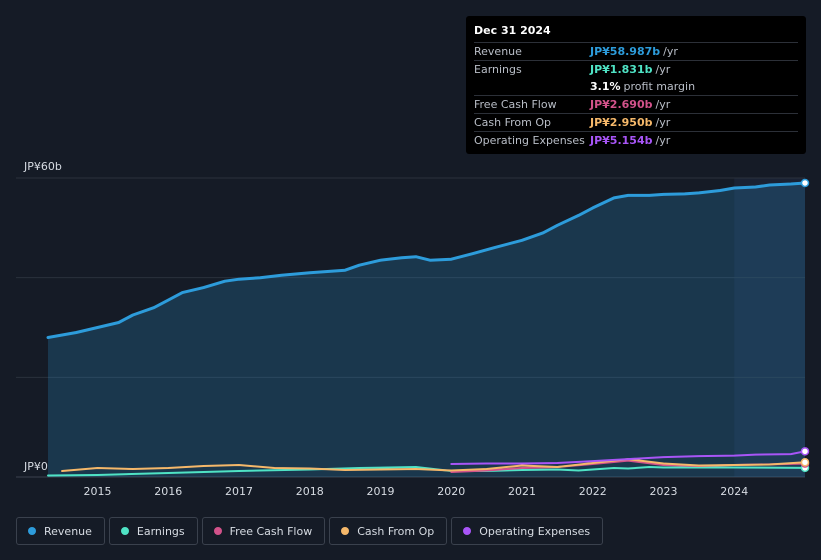 The height and width of the screenshot is (560, 821). What do you see at coordinates (43, 166) in the screenshot?
I see `y-axis-top-label: JP¥60b` at bounding box center [43, 166].